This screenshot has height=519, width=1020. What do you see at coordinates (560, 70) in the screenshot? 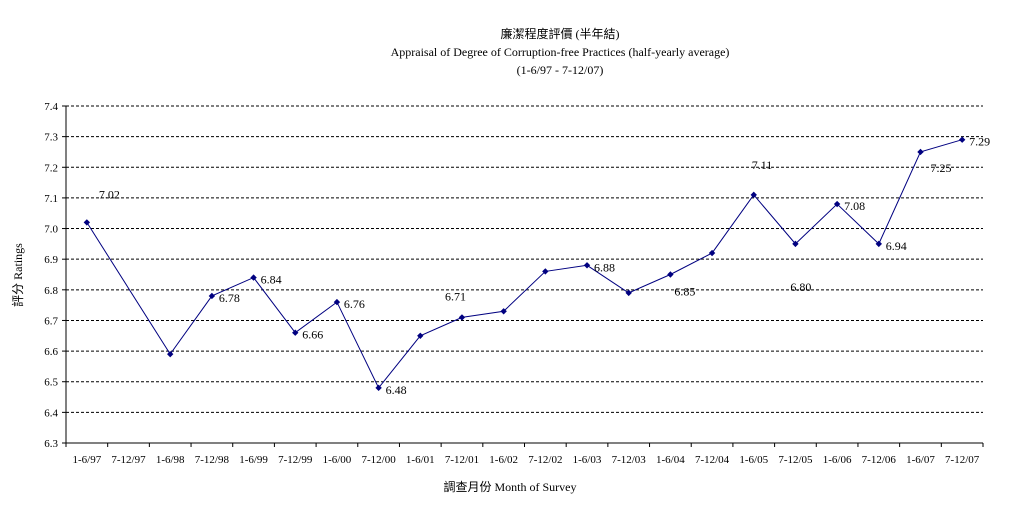
I see `chart-subtitle: (1-6/97 - 7-12/07)` at bounding box center [560, 70].